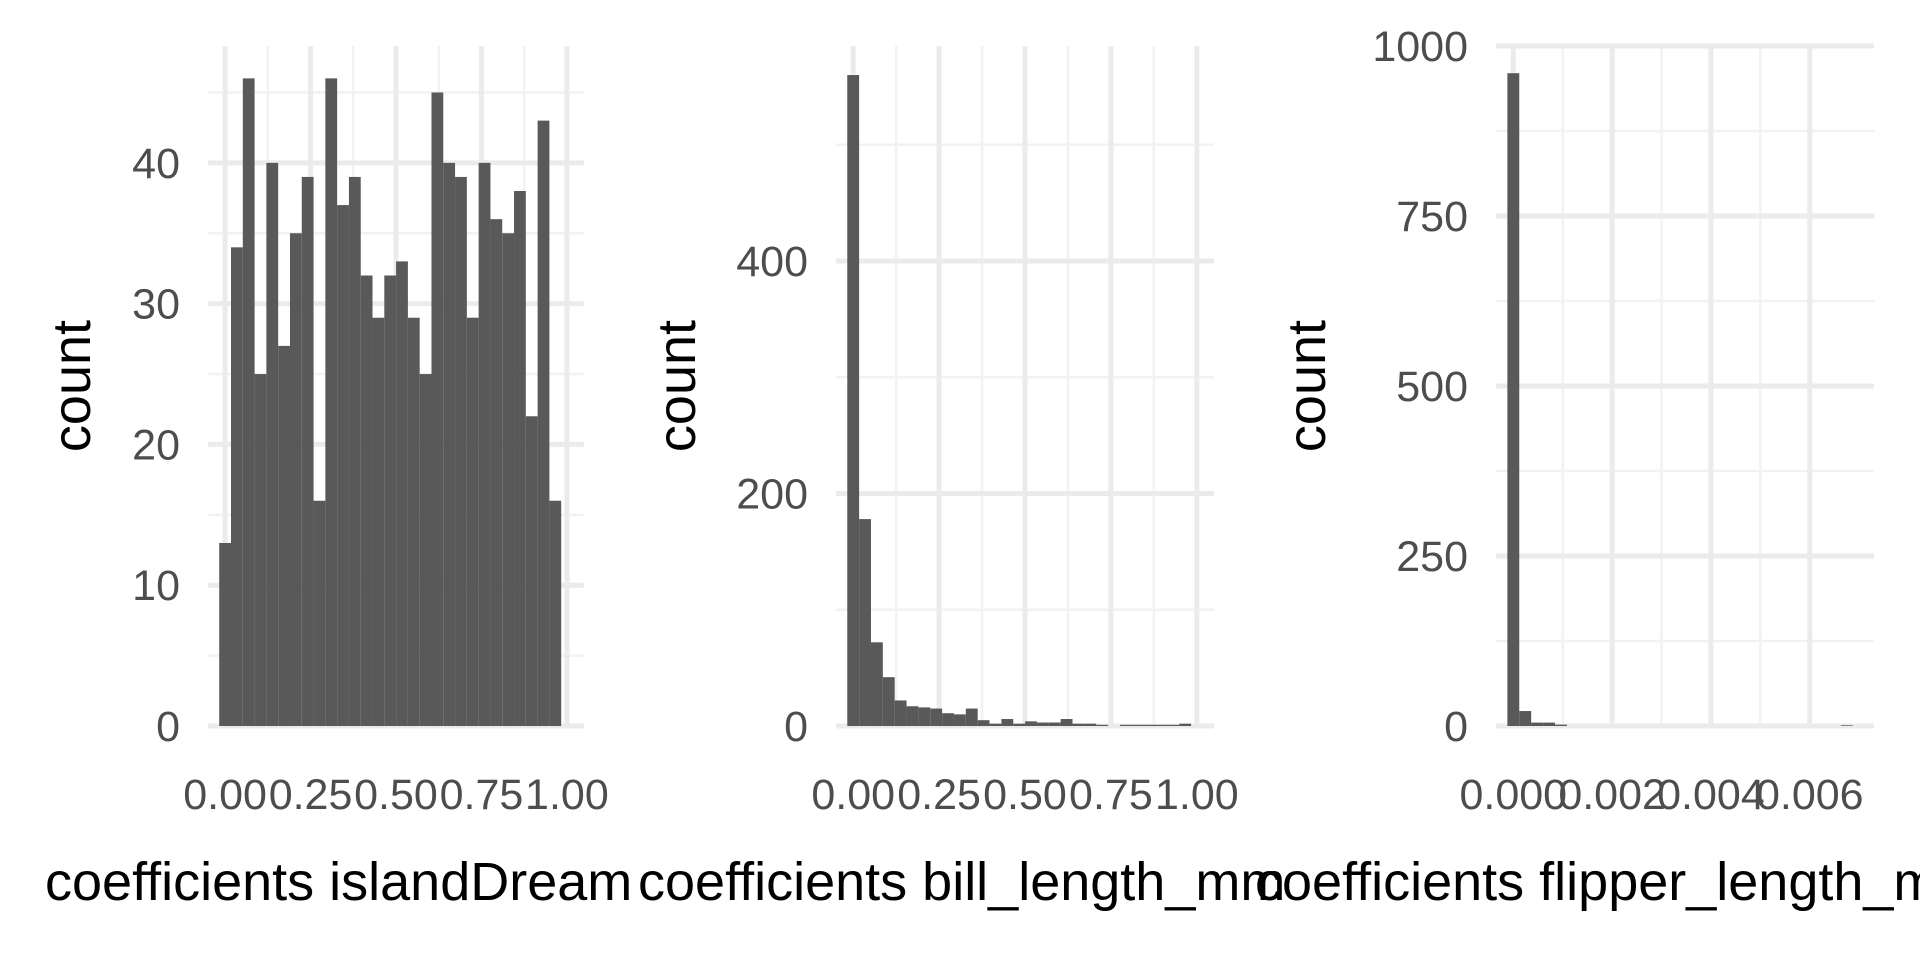 This screenshot has width=1920, height=960. I want to click on y-tick-label: 250, so click(1432, 557).